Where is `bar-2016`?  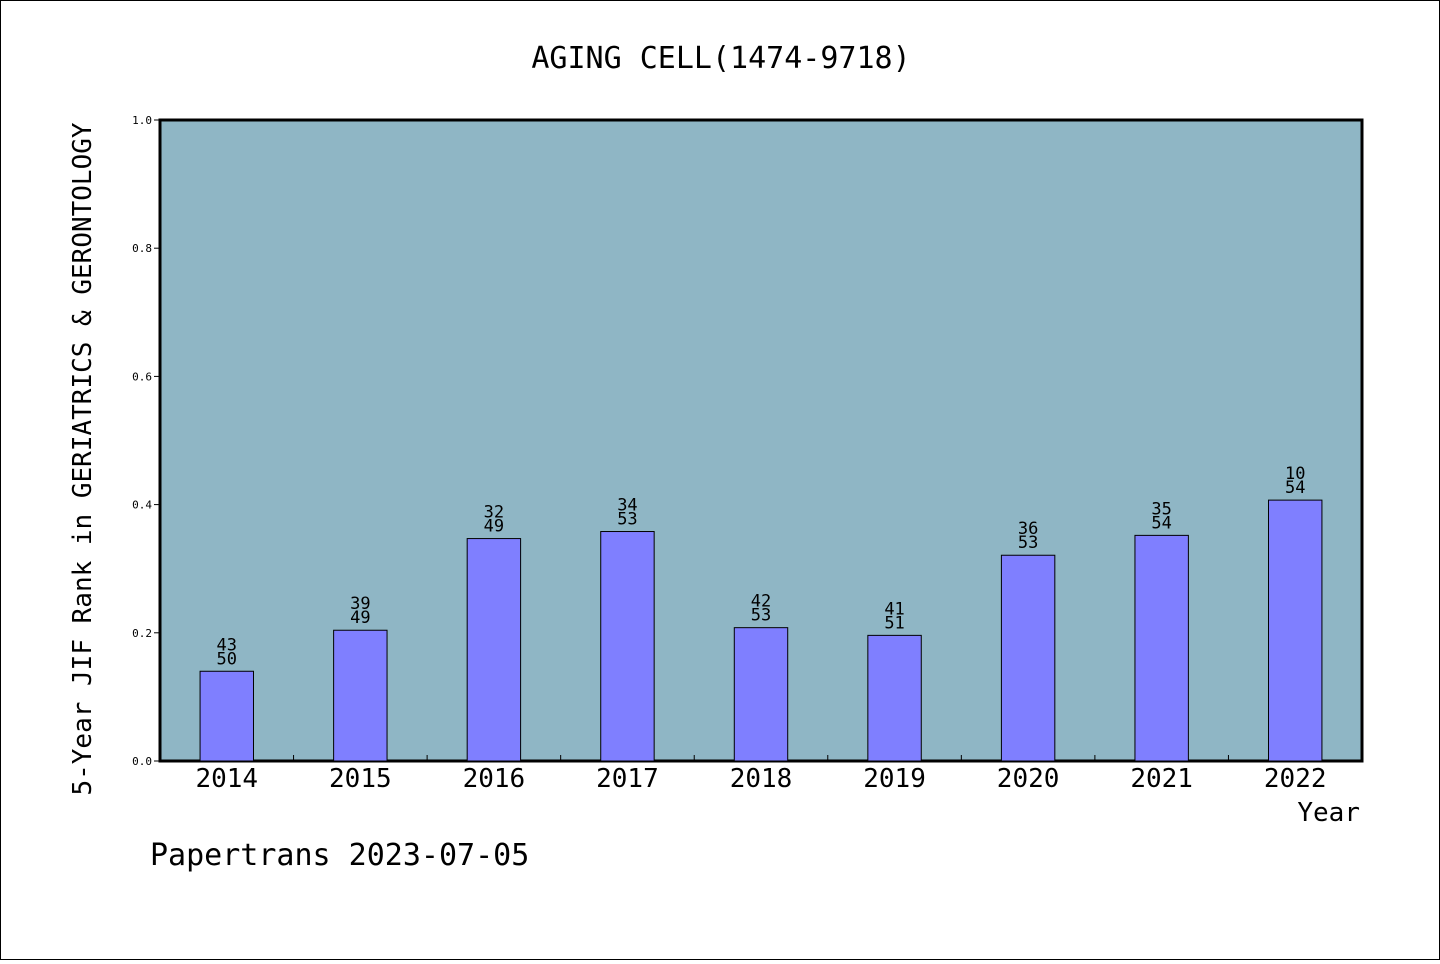 bar-2016 is located at coordinates (494, 650).